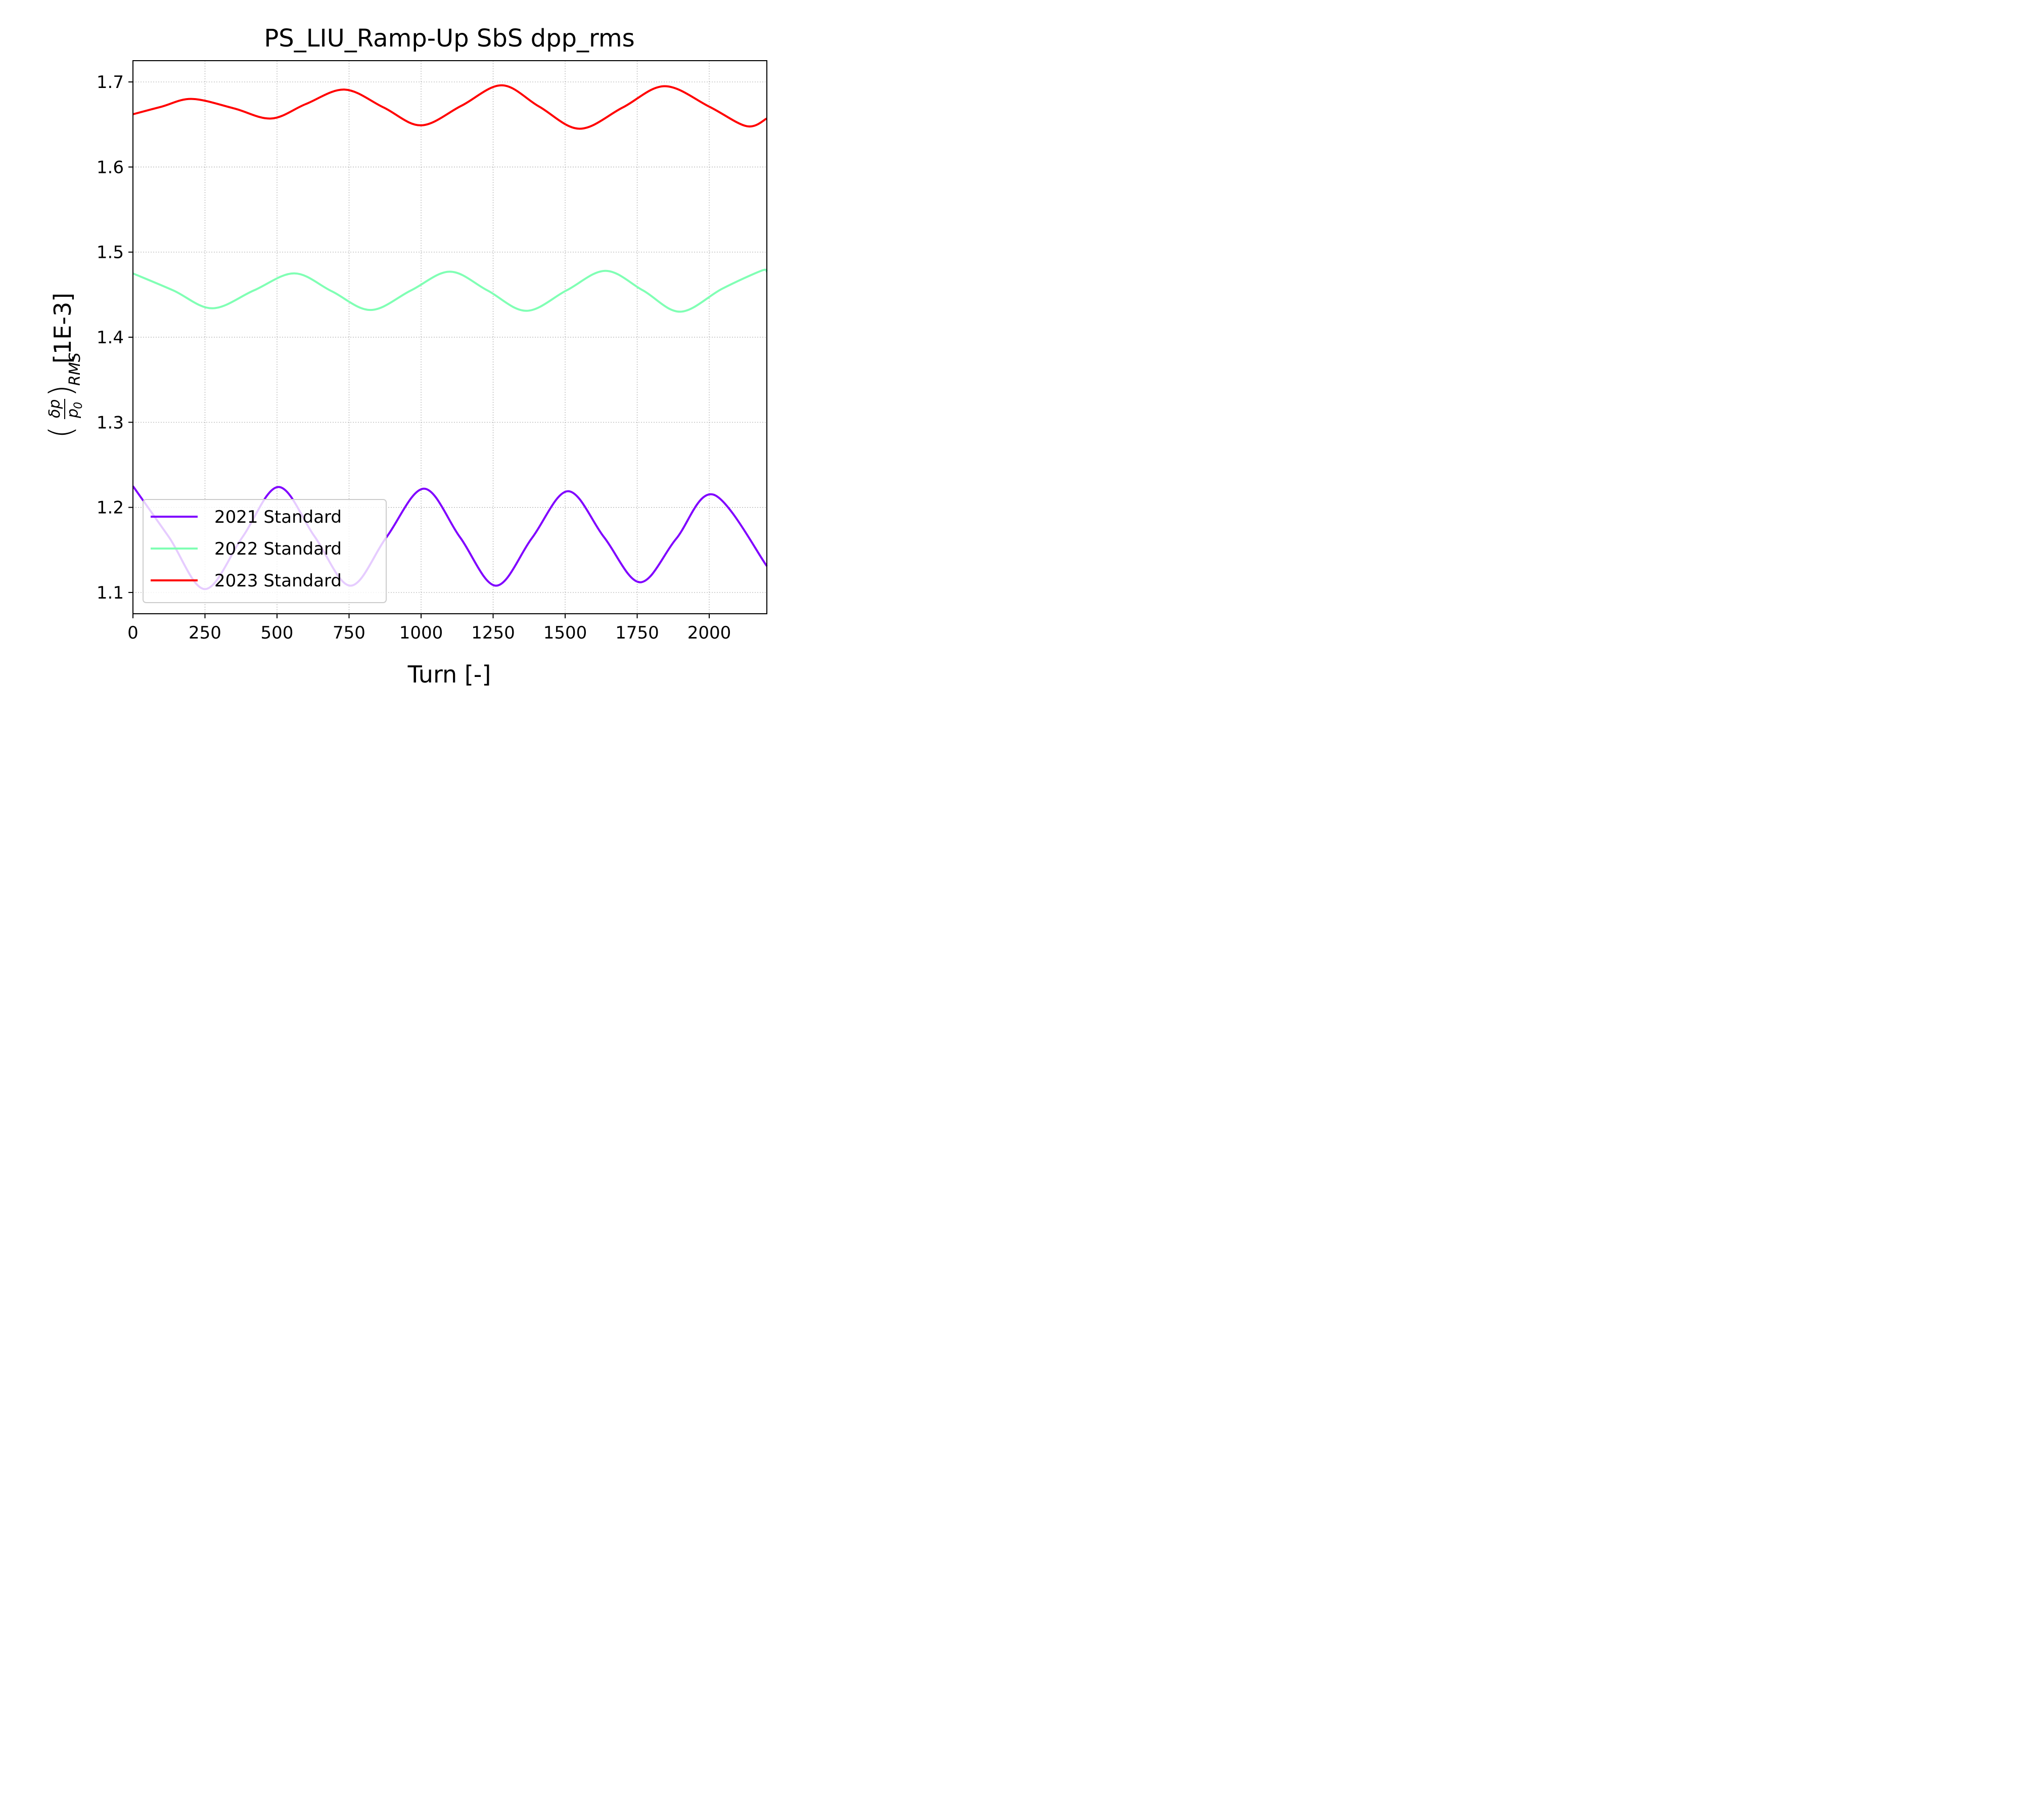 Image resolution: width=2022 pixels, height=1820 pixels. I want to click on legend-frame, so click(265, 551).